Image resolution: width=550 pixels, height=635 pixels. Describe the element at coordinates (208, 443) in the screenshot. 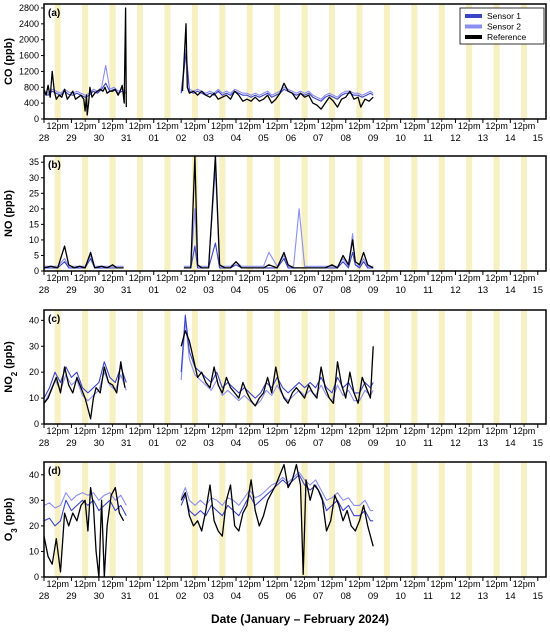

I see `day-label: 03` at that location.